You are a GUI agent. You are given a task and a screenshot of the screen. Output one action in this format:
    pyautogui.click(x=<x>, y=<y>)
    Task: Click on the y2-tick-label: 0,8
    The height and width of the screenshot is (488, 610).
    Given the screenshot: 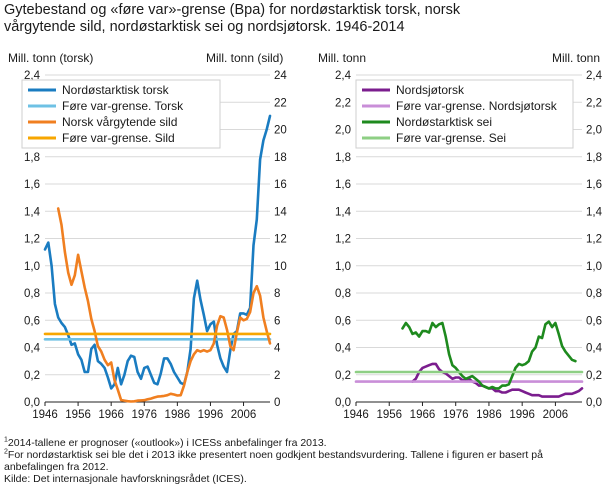 What is the action you would take?
    pyautogui.click(x=594, y=294)
    